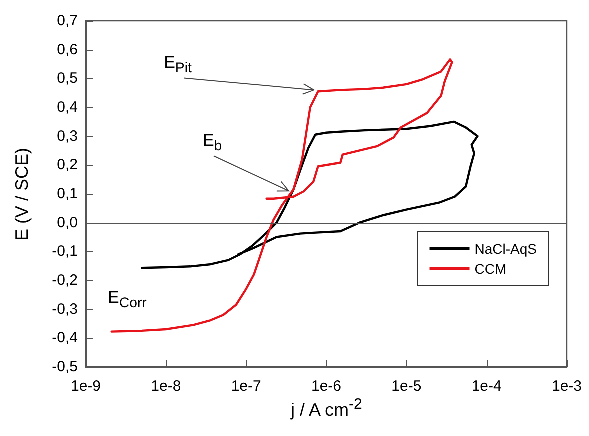  Describe the element at coordinates (86, 386) in the screenshot. I see `x-tick-label: 1e-9` at that location.